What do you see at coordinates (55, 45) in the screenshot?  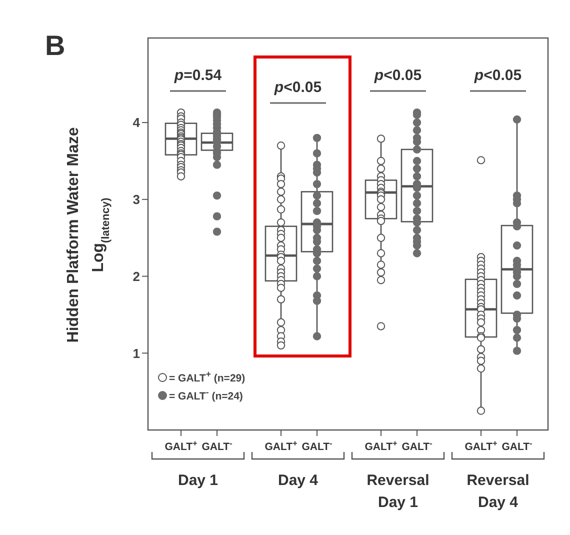 I see `chart-title: B` at bounding box center [55, 45].